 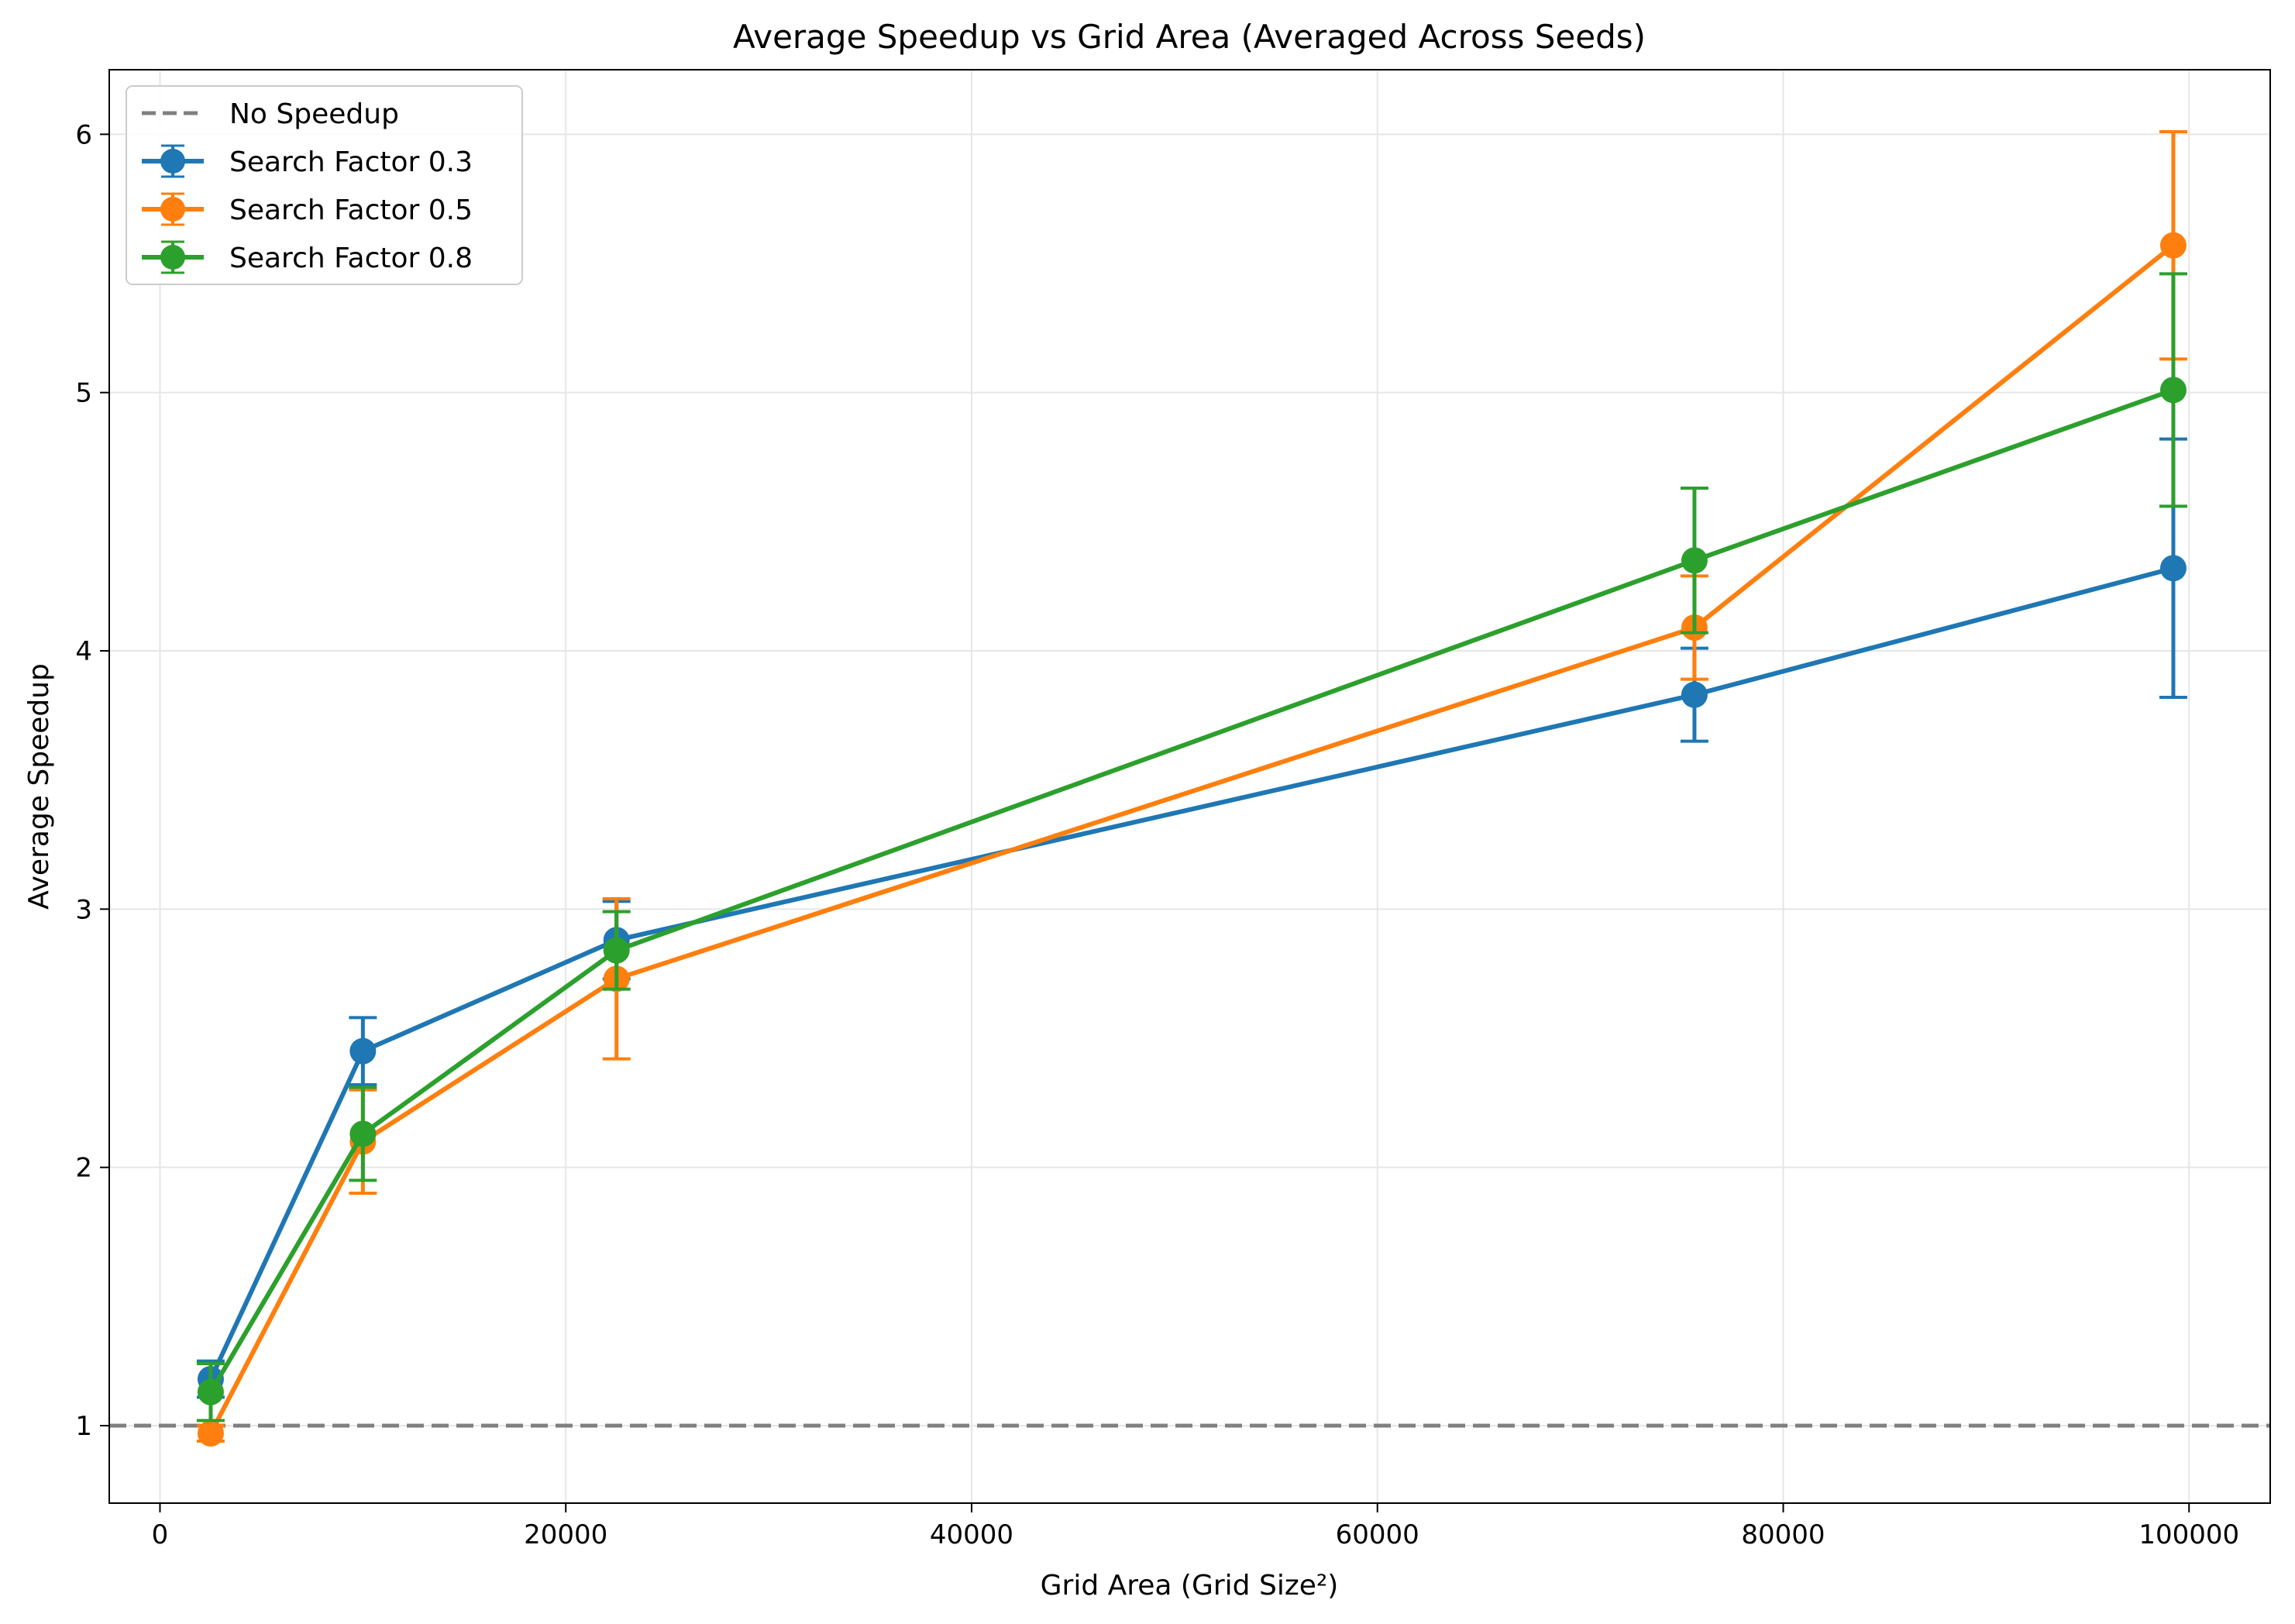 I want to click on legend-entry: Search Factor 0.8, so click(x=307, y=257).